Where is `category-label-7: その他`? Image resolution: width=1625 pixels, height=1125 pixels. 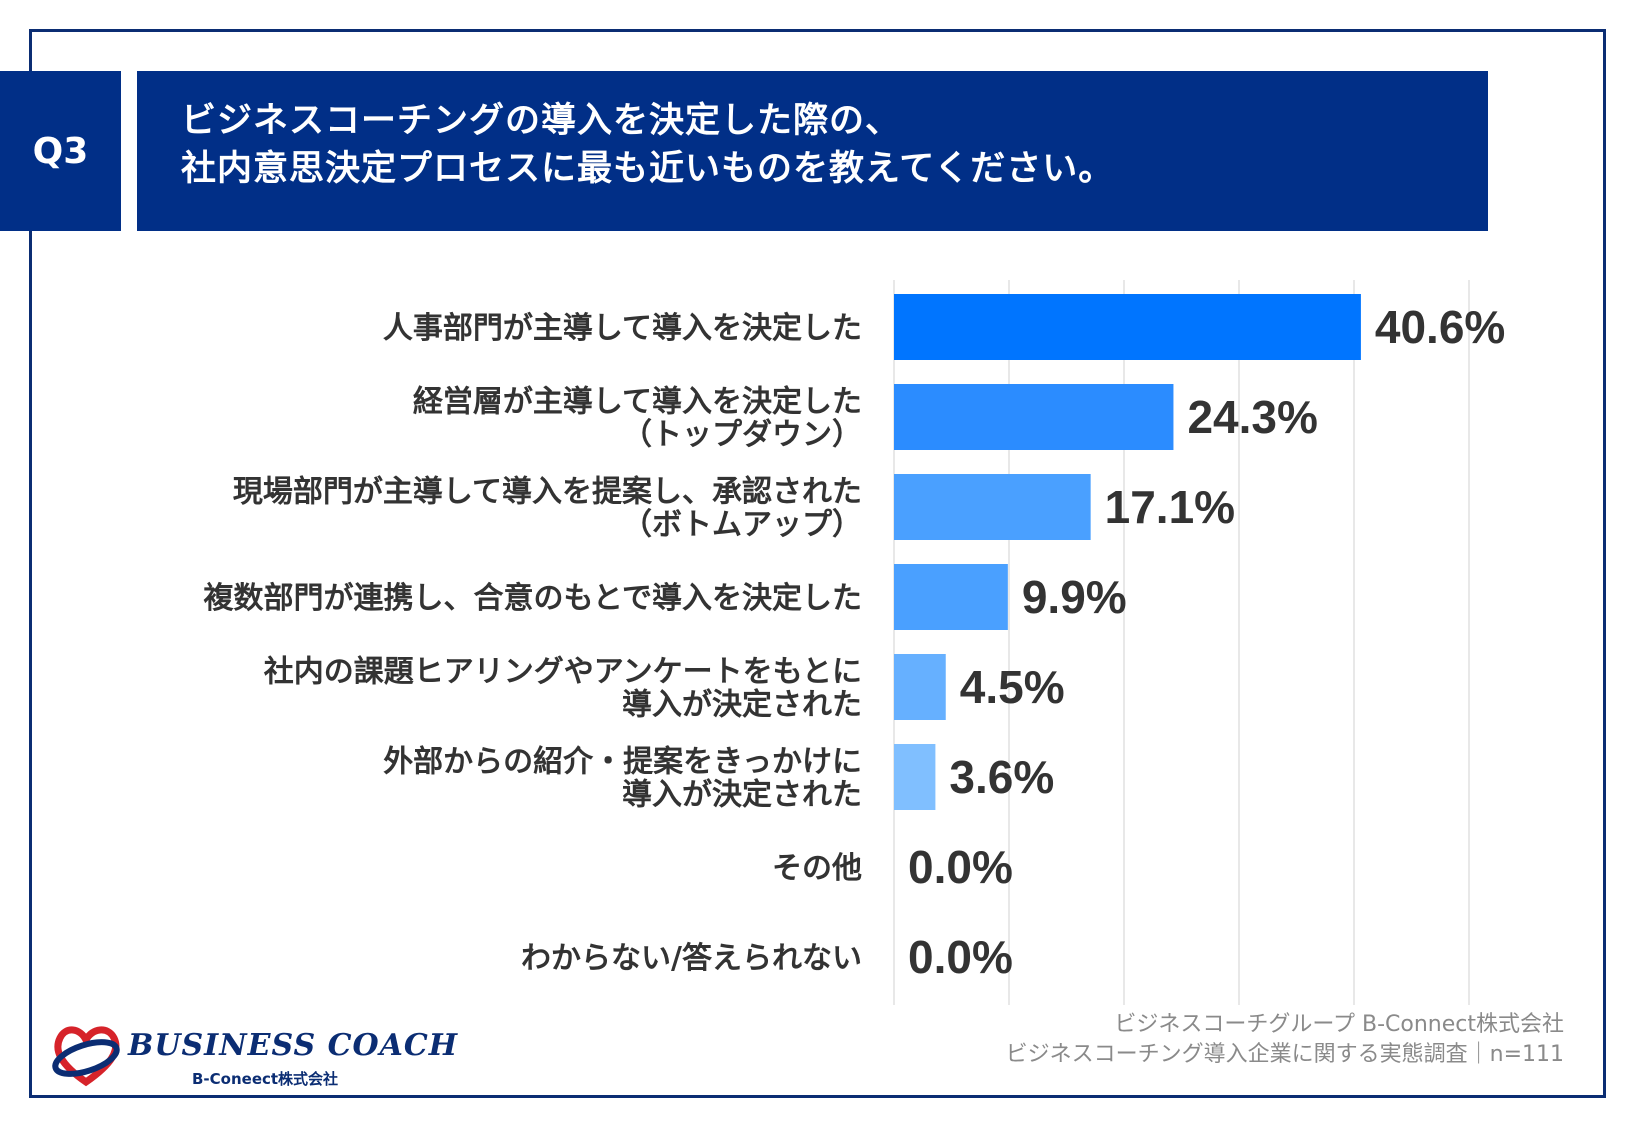 category-label-7: その他 is located at coordinates (817, 868).